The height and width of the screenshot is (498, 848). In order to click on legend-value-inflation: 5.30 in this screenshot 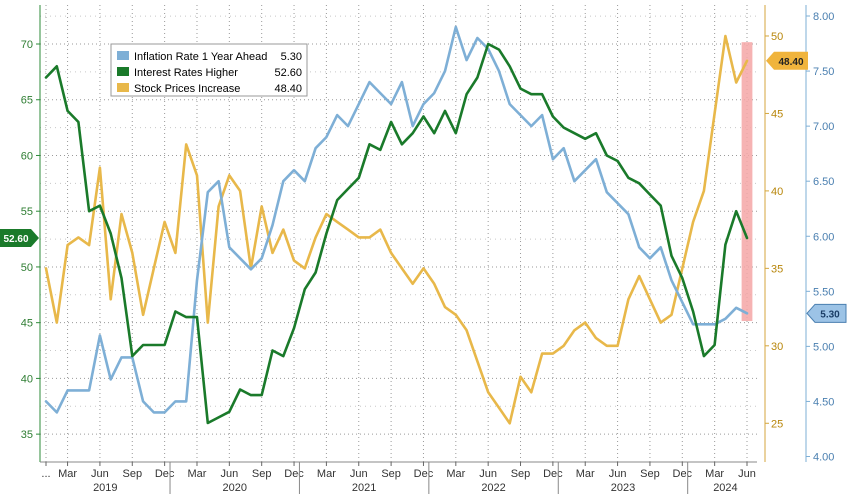, I will do `click(291, 57)`.